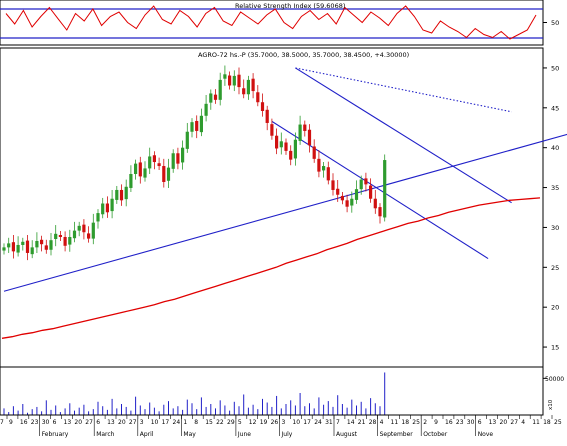 The image size is (567, 446). I want to click on x-month-label: June, so click(244, 434).